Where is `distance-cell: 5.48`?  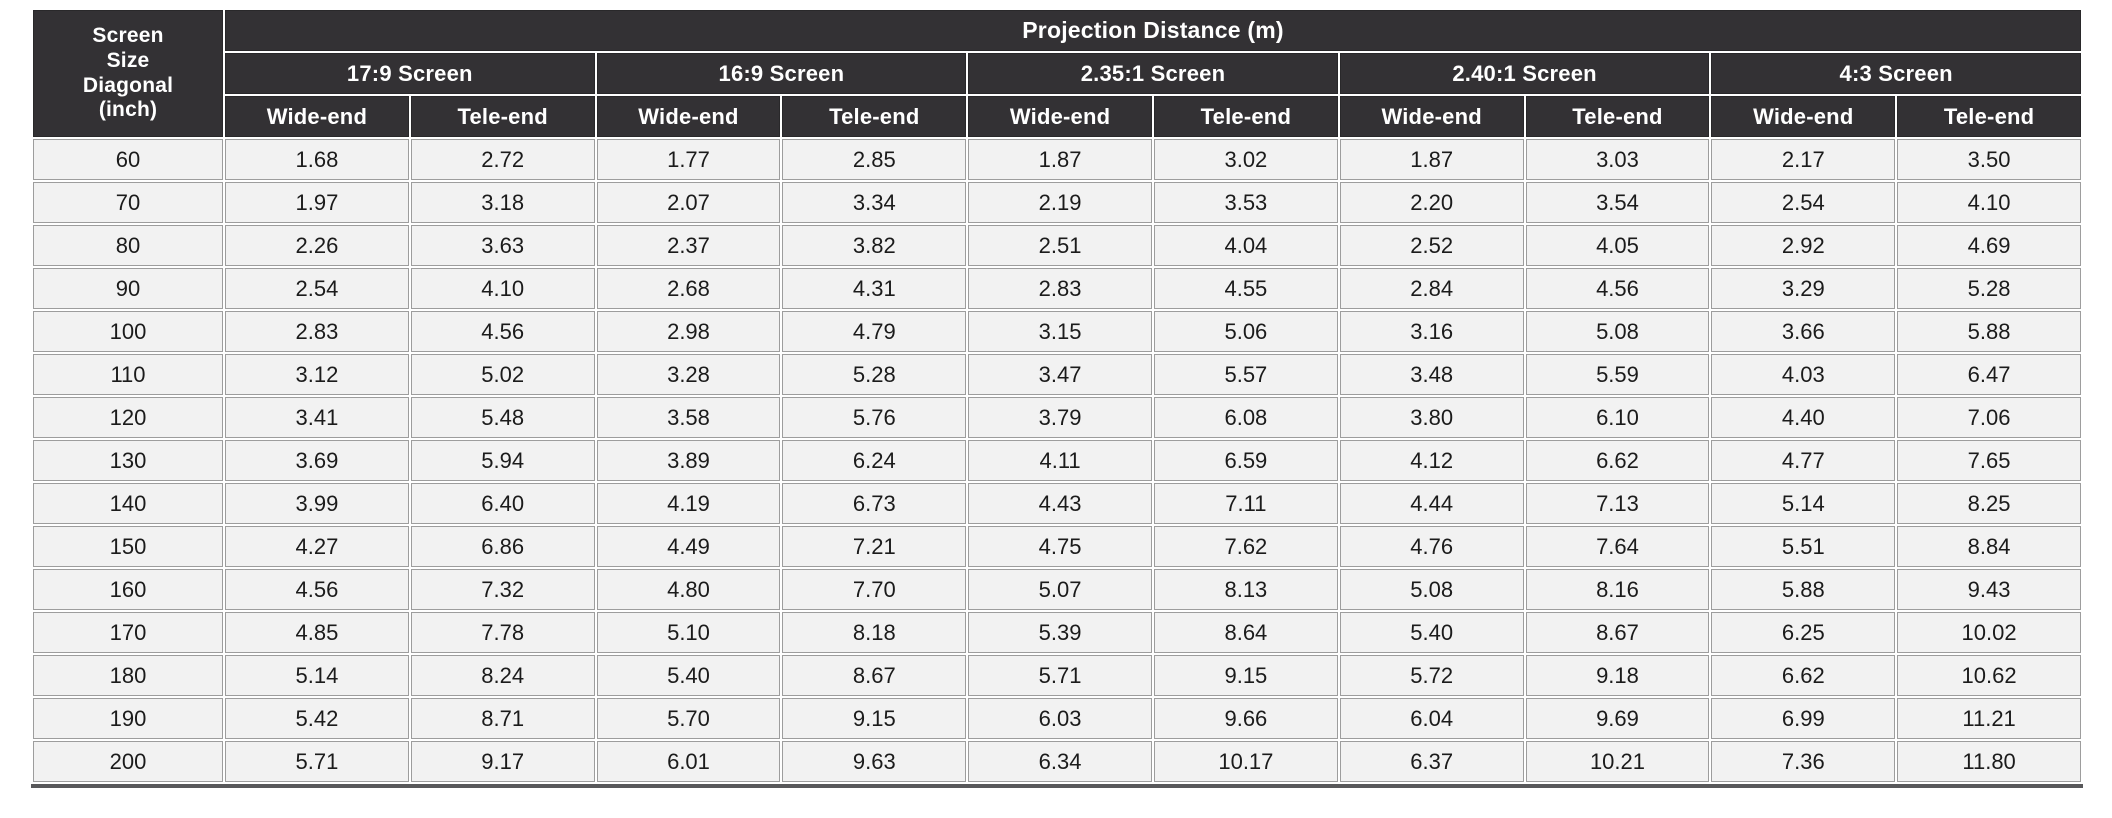 distance-cell: 5.48 is located at coordinates (502, 417).